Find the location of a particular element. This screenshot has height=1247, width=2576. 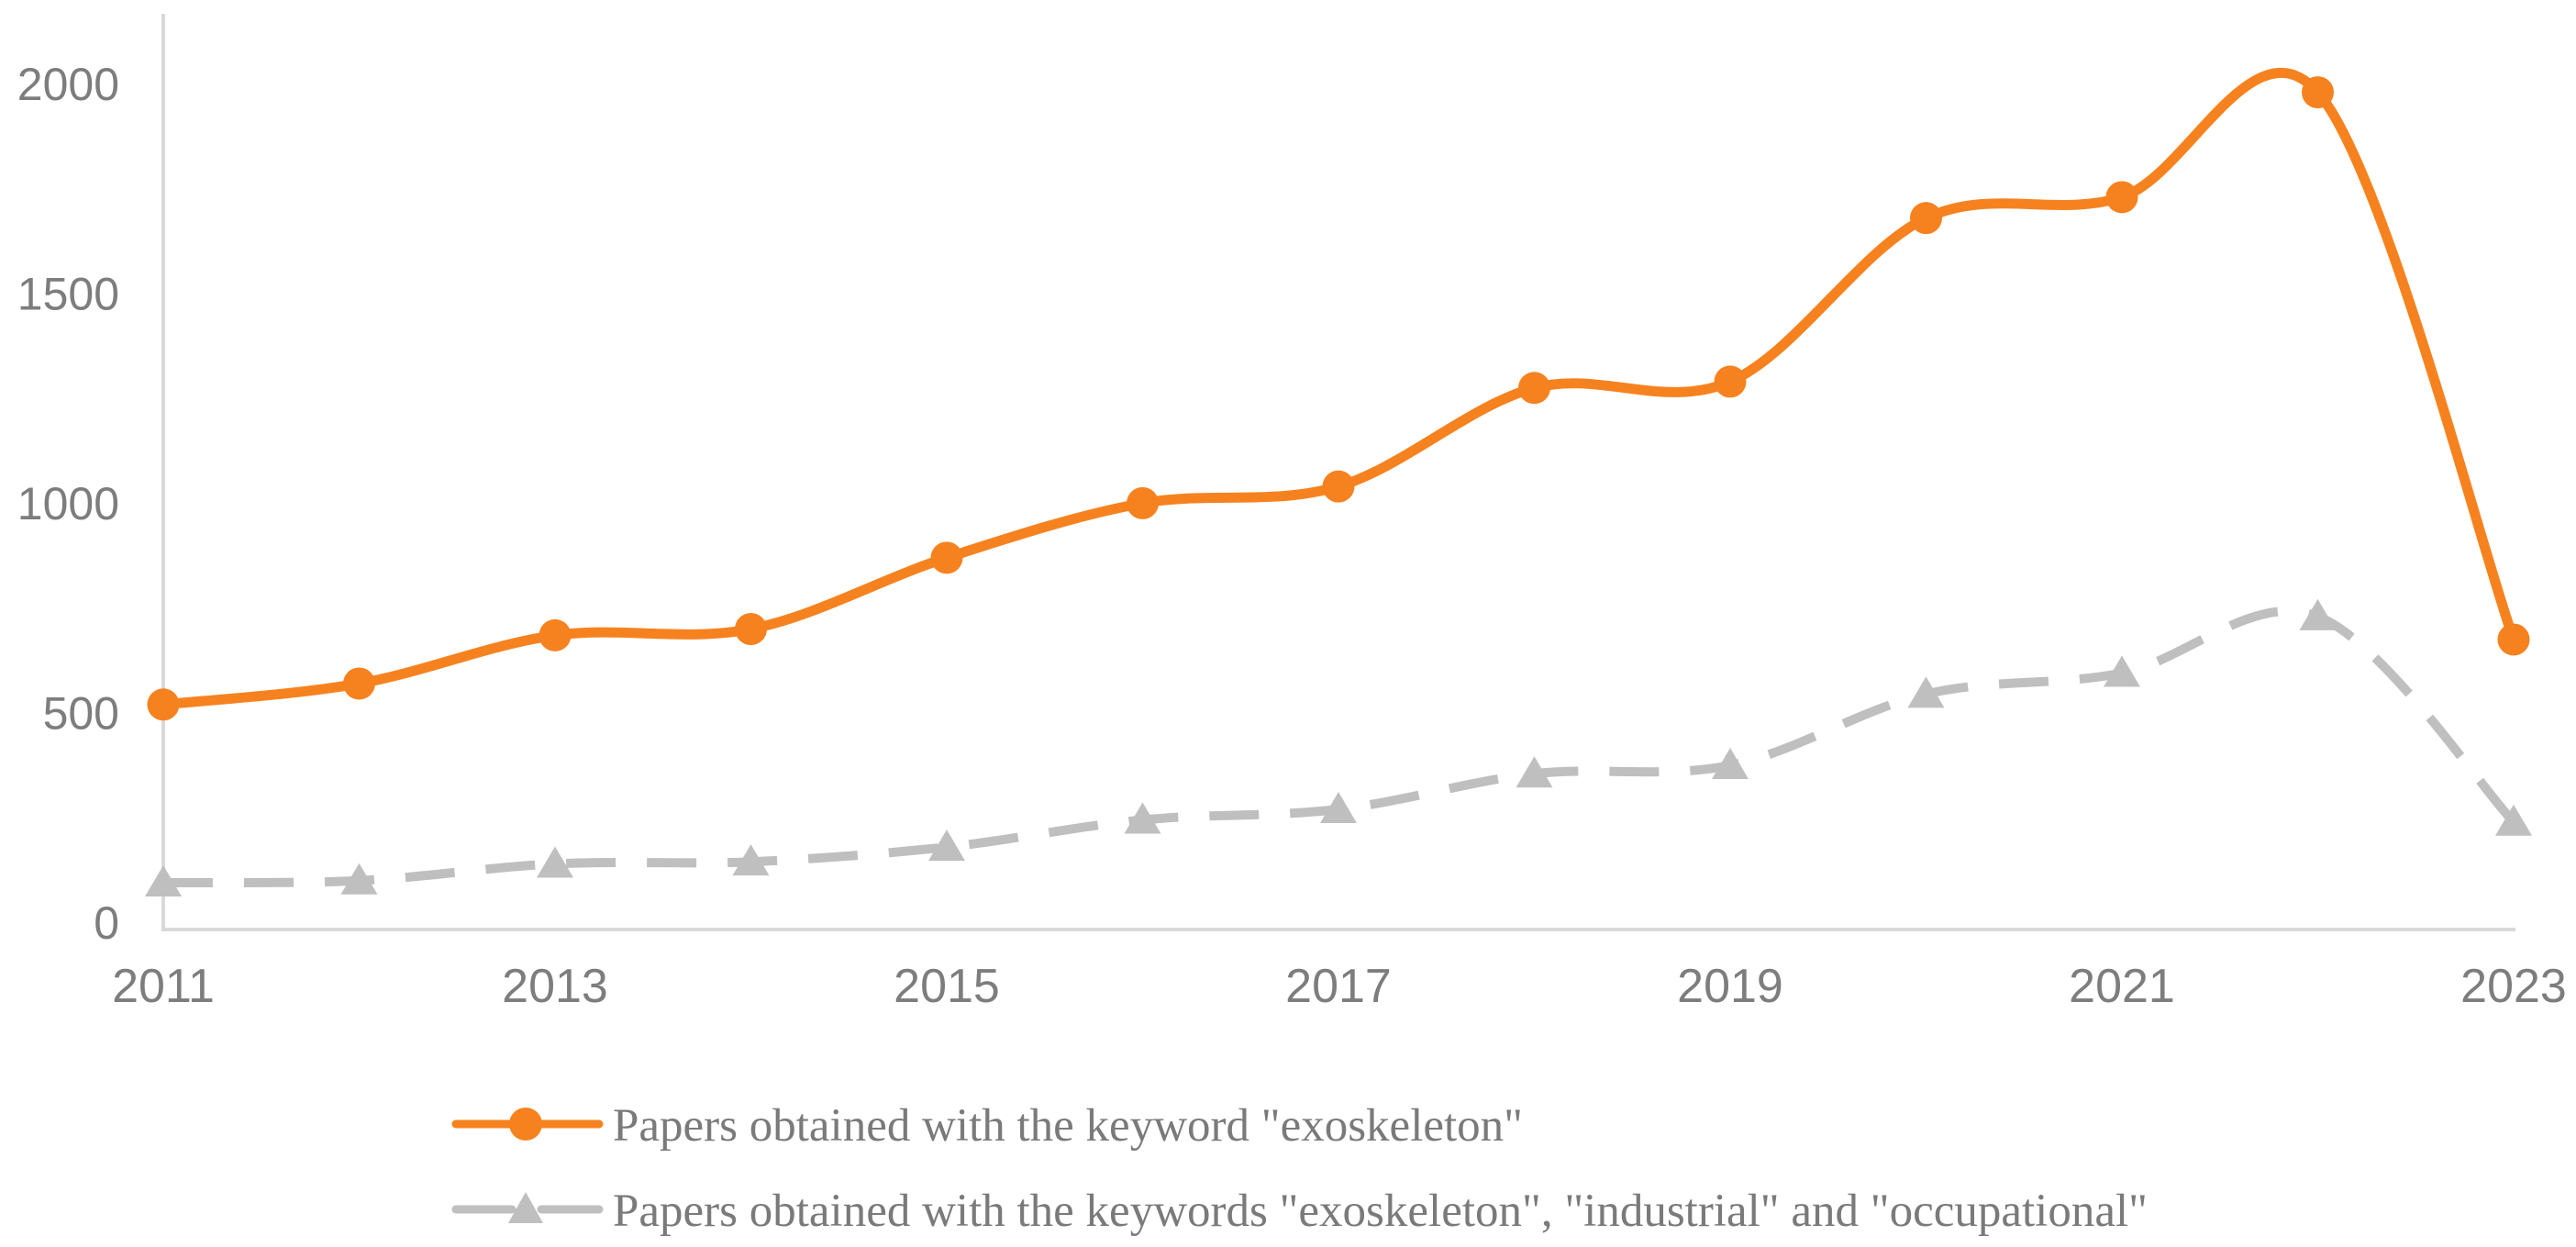

y-tick-0: 0 is located at coordinates (106, 923).